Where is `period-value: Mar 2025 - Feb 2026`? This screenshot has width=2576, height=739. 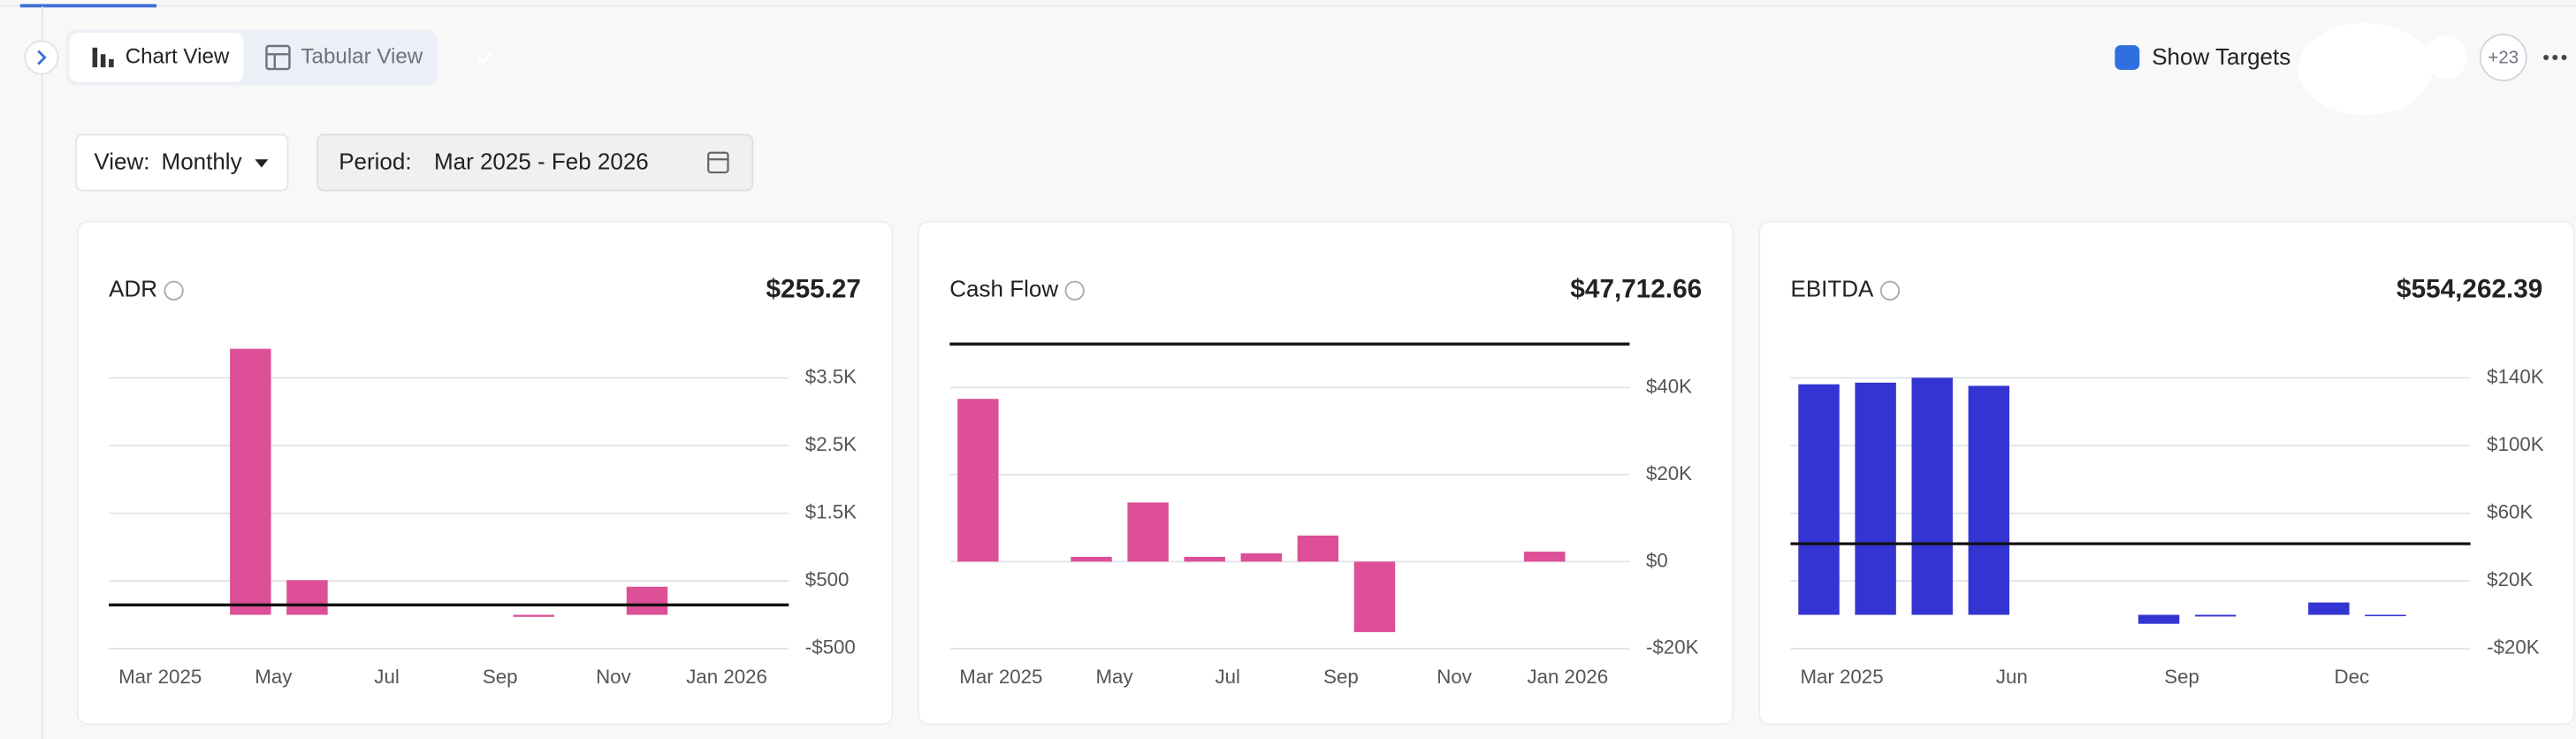
period-value: Mar 2025 - Feb 2026 is located at coordinates (541, 162).